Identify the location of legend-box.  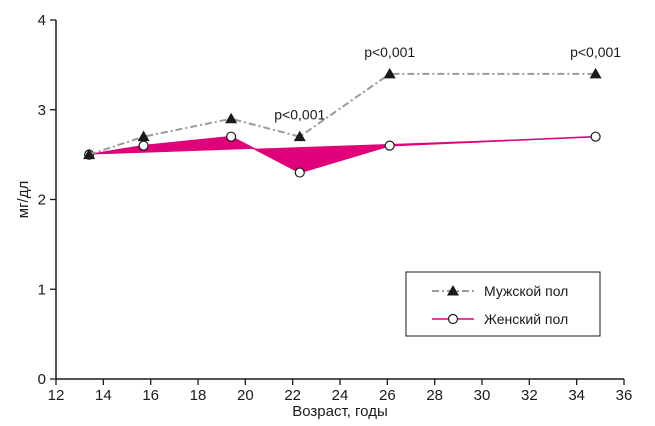
(503, 304).